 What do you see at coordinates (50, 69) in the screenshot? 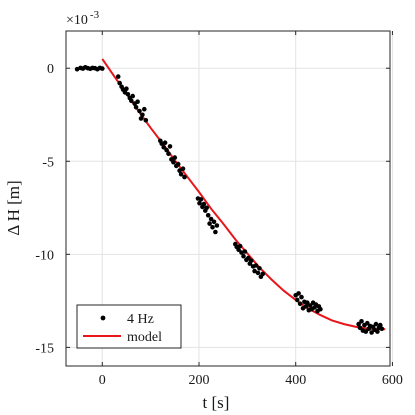
I see `y-tick-label: 0` at bounding box center [50, 69].